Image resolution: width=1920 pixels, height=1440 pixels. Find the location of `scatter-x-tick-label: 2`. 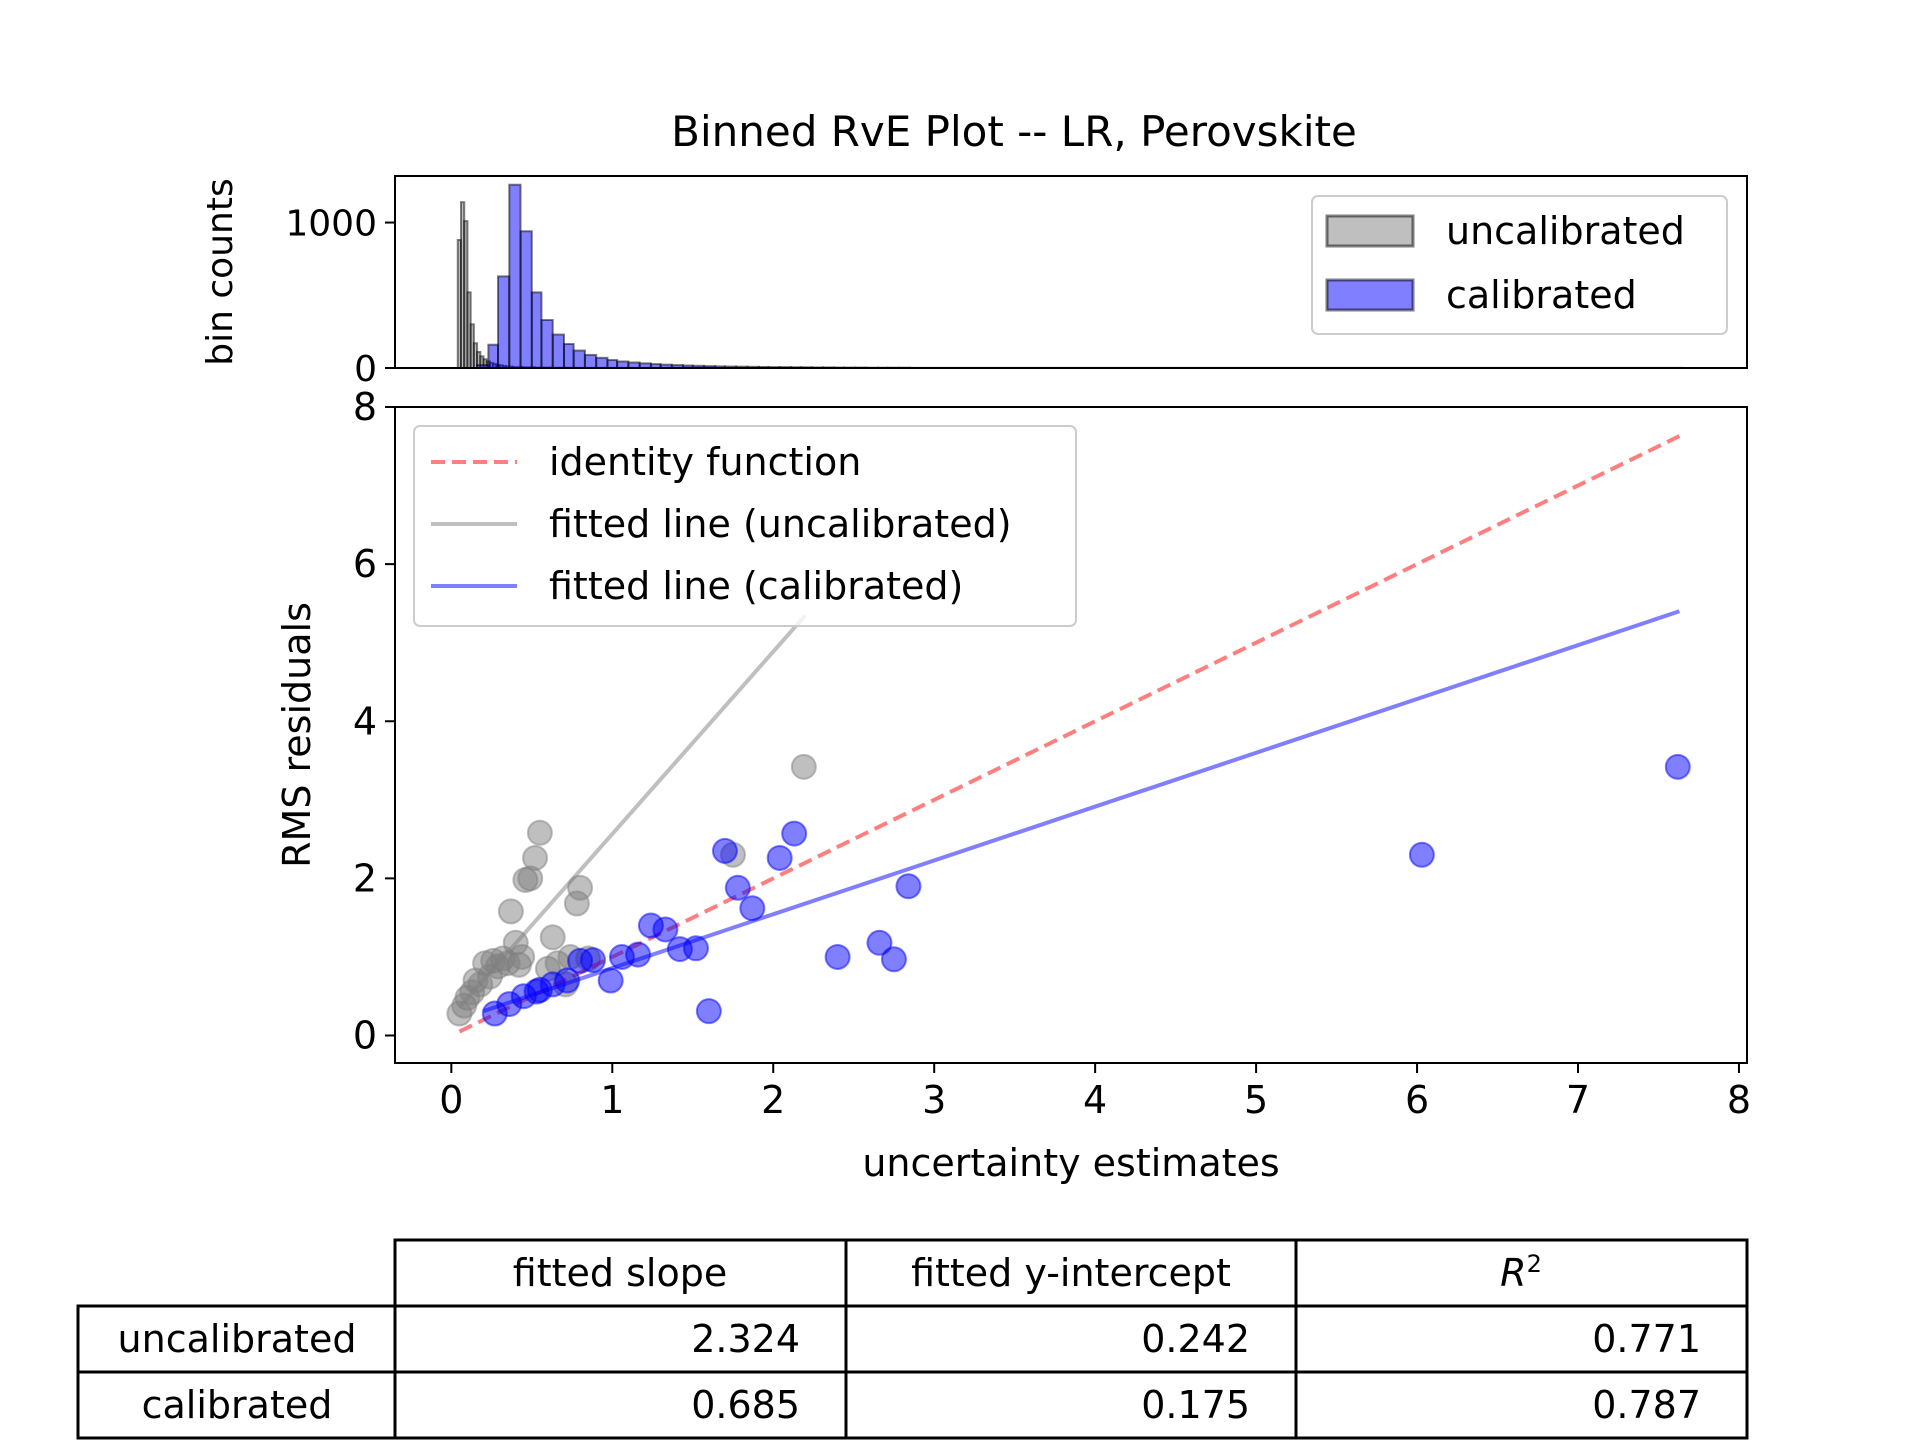

scatter-x-tick-label: 2 is located at coordinates (773, 1100).